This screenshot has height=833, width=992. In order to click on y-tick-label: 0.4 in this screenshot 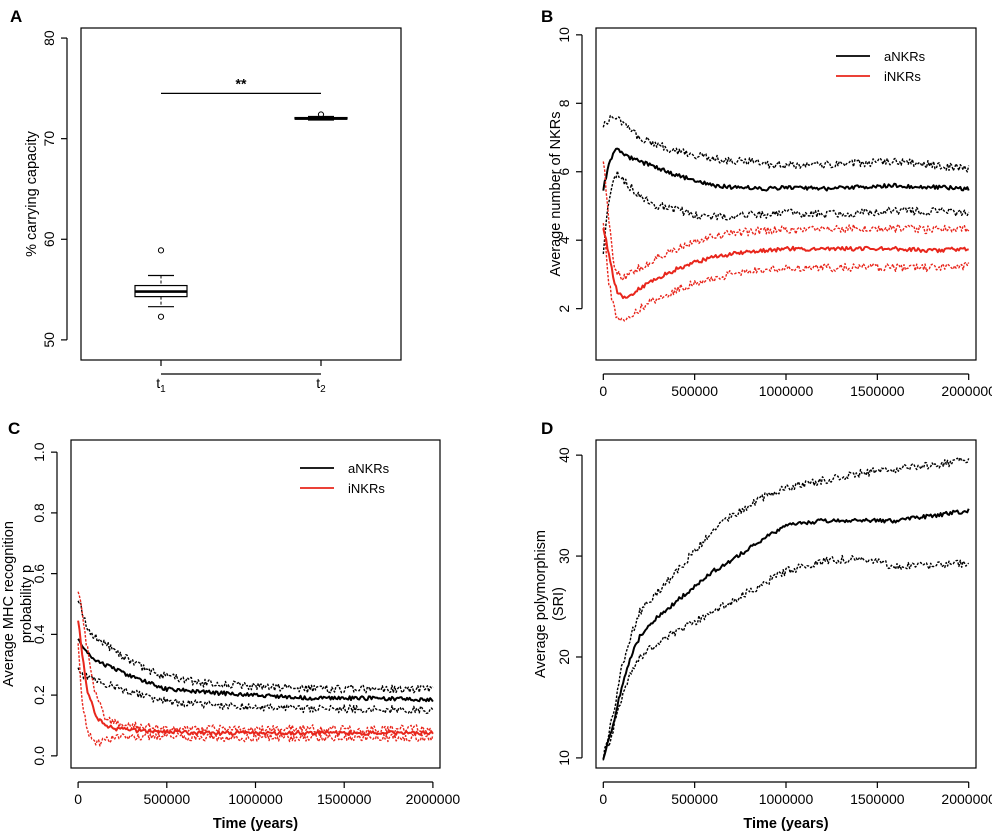, I will do `click(39, 634)`.